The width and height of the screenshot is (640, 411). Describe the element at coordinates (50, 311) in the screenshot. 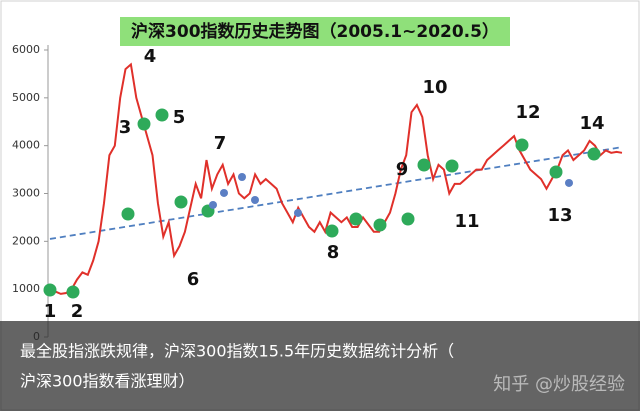

I see `annotation-label: 1` at that location.